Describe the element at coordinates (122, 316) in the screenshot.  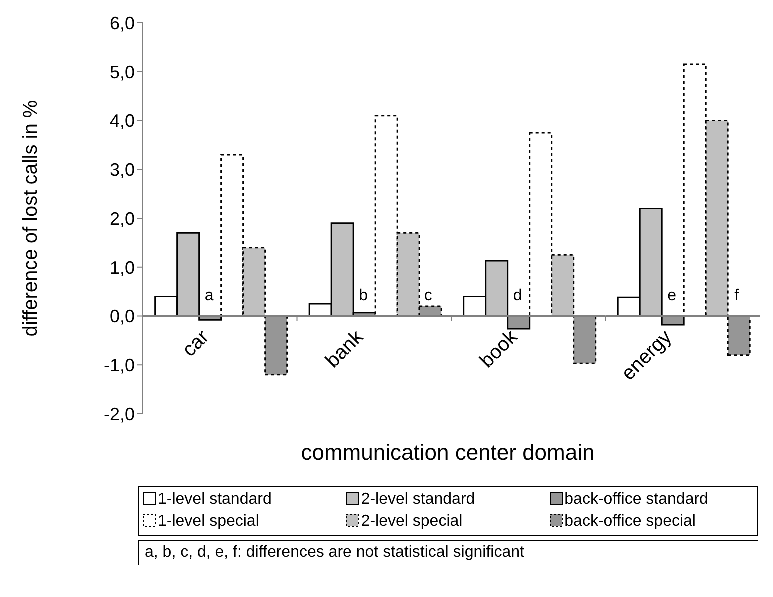
I see `y-tick-label: 0,0` at that location.